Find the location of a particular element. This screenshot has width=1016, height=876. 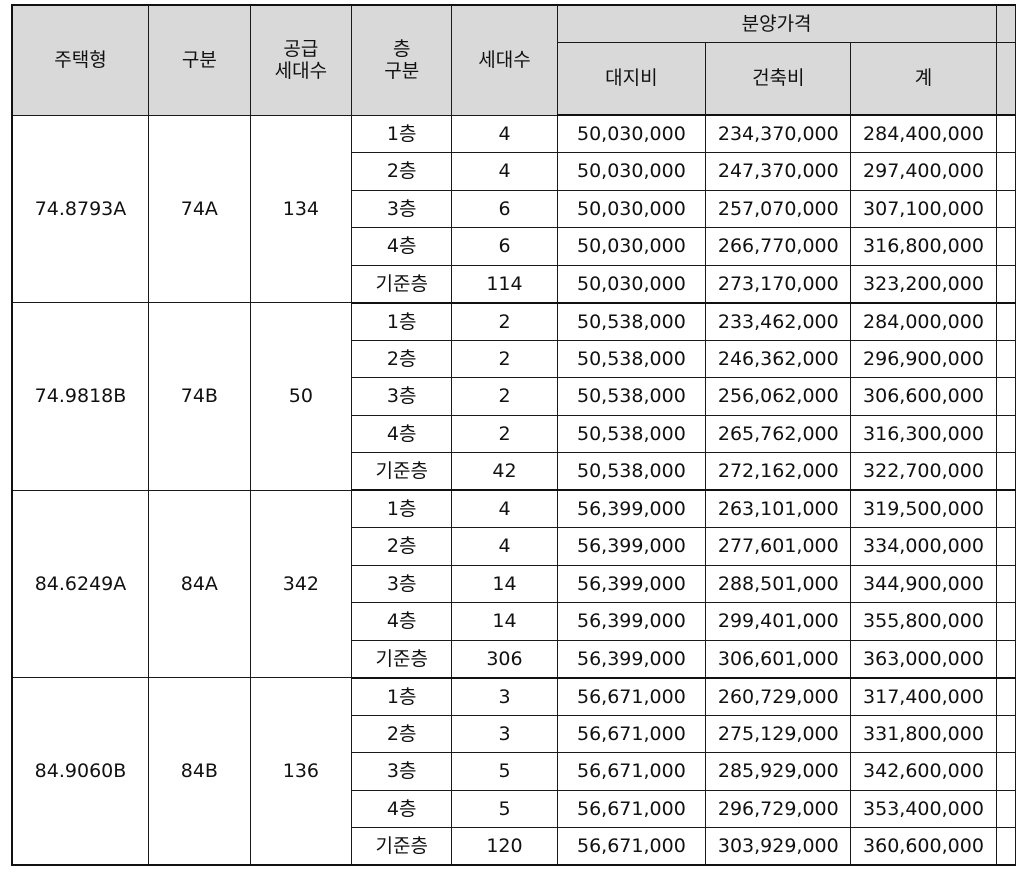

division-cell: 74B is located at coordinates (199, 396).